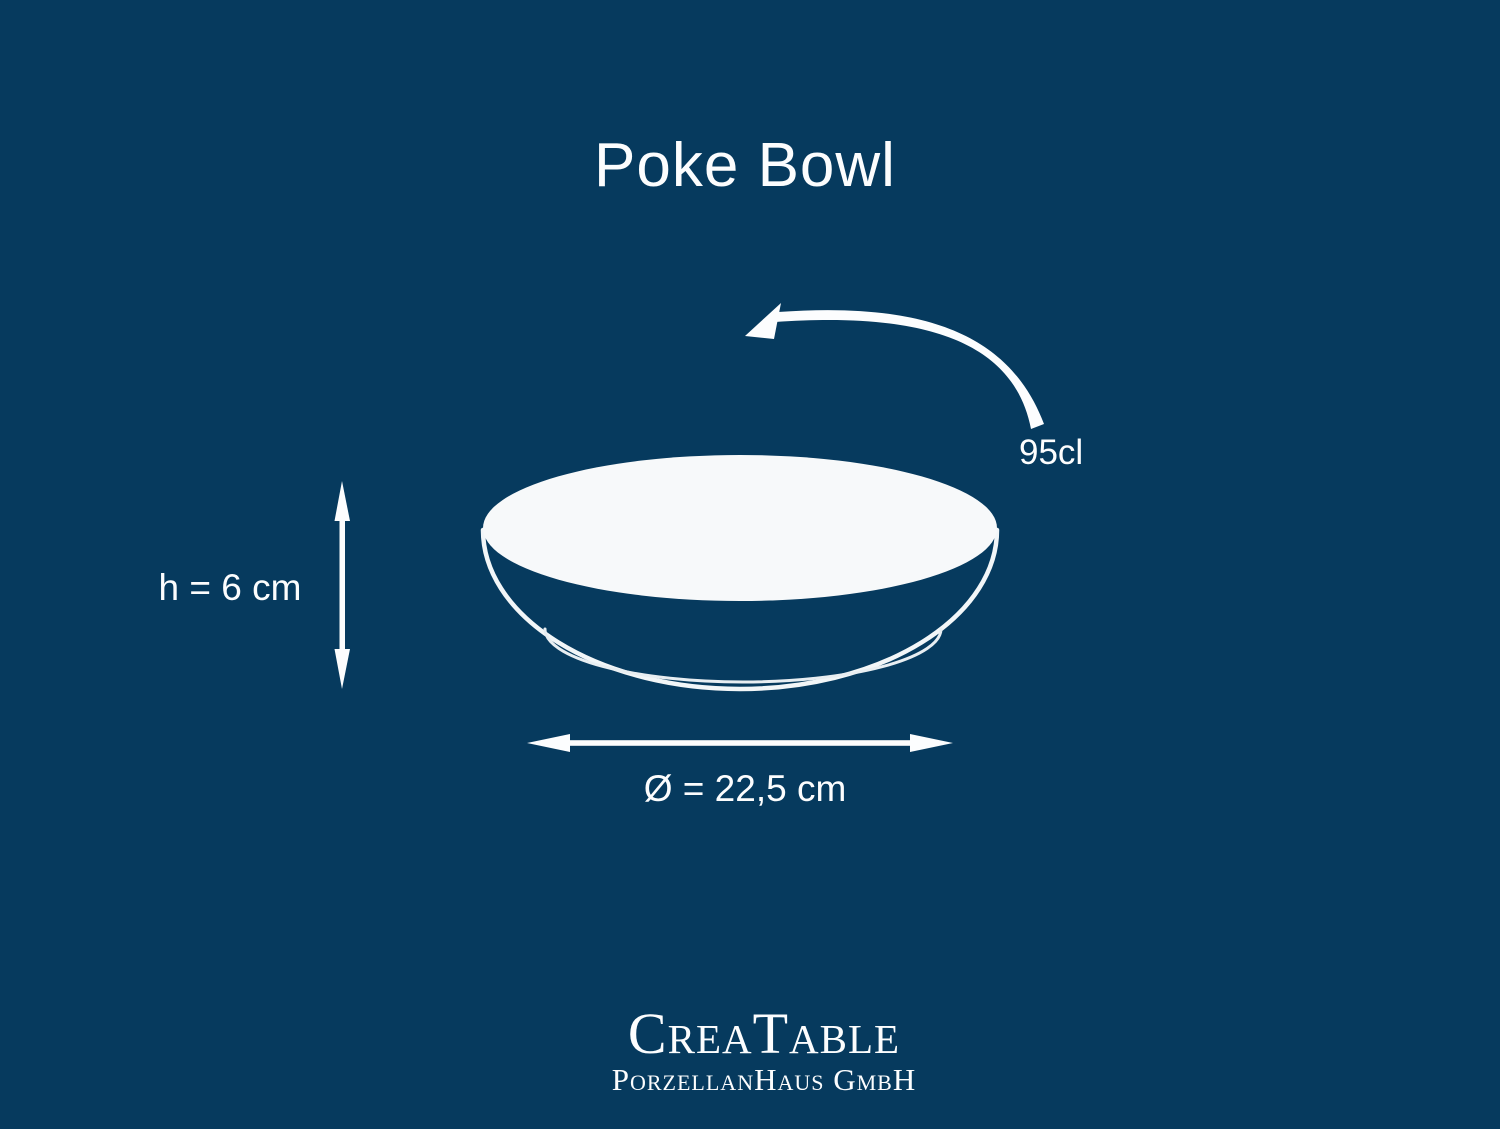 Image resolution: width=1500 pixels, height=1129 pixels. What do you see at coordinates (764, 1033) in the screenshot?
I see `brand-name: CreaTable` at bounding box center [764, 1033].